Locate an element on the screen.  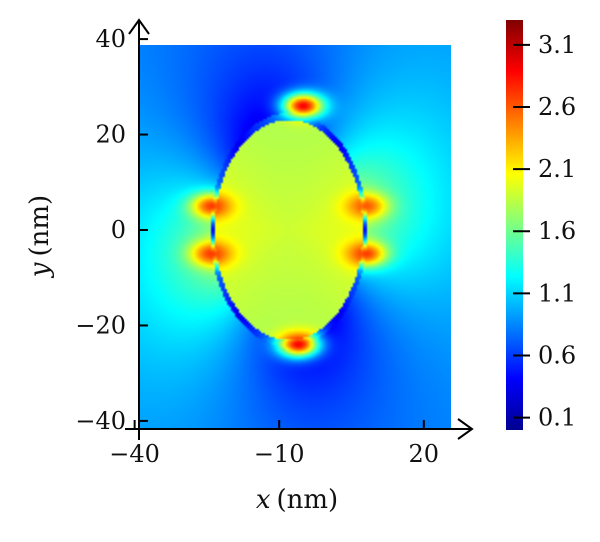
colorbar: 0.1 0.6 1.1 1.6 2.1 2.6 3.1 is located at coordinates (541, 226).